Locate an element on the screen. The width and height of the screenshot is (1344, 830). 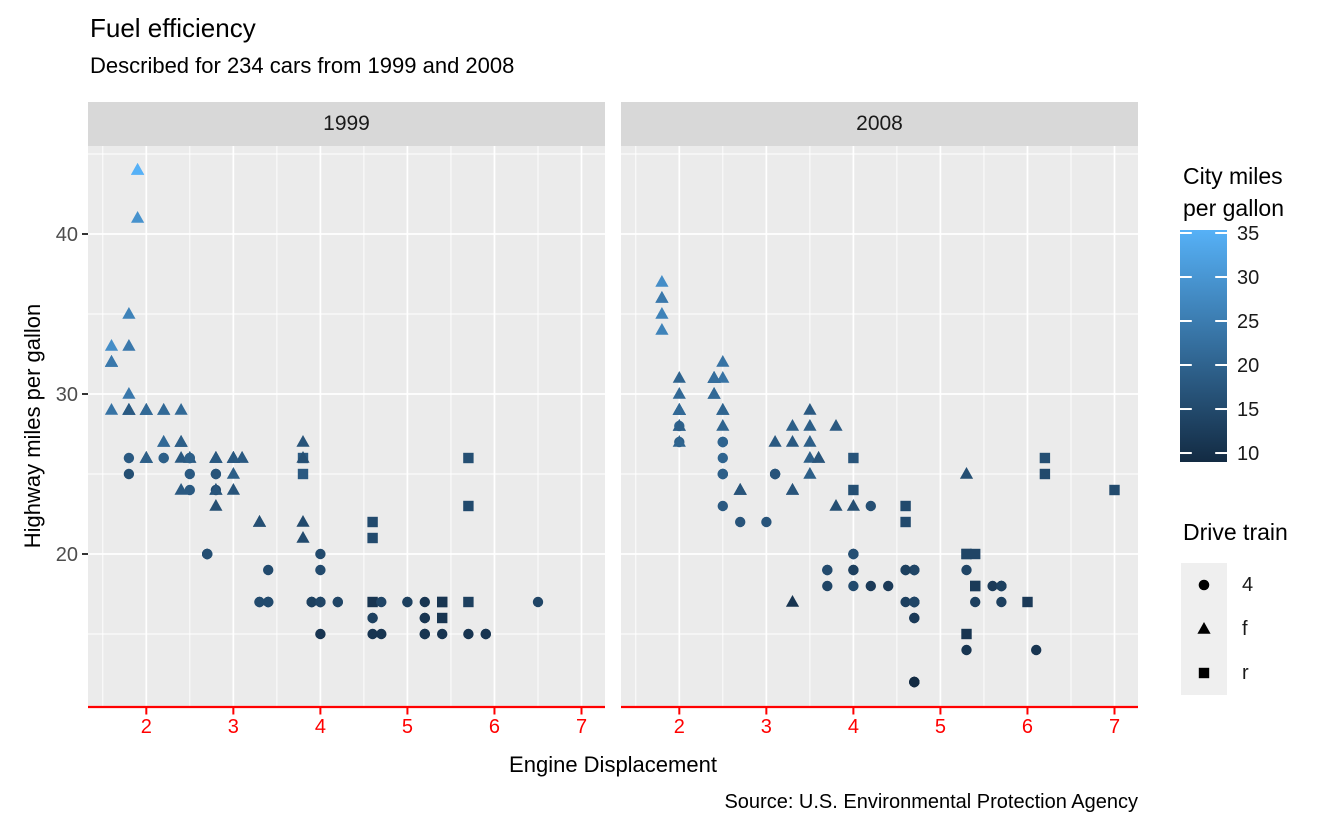
y-tick-label: 30 is located at coordinates (67, 395).